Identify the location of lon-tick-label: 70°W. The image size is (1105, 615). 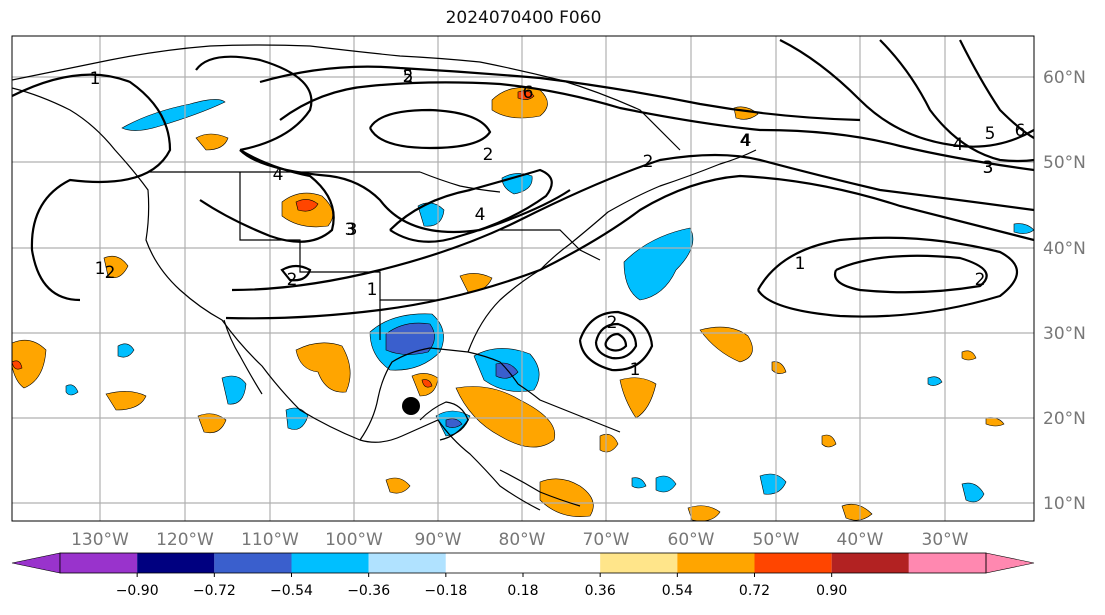
(606, 540).